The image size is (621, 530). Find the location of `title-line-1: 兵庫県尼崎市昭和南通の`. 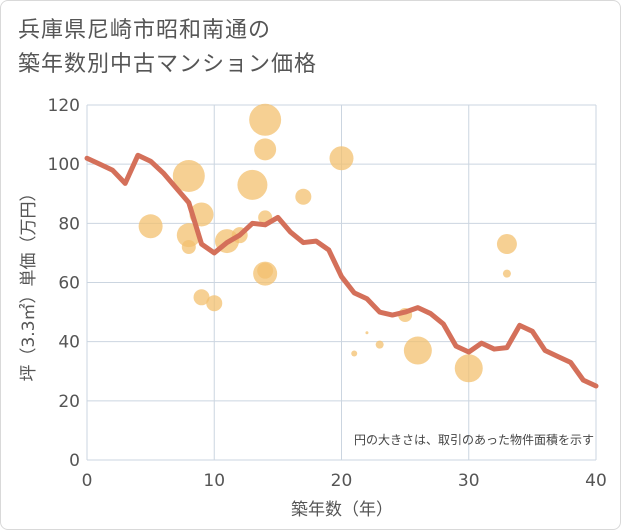

title-line-1: 兵庫県尼崎市昭和南通の is located at coordinates (145, 30).